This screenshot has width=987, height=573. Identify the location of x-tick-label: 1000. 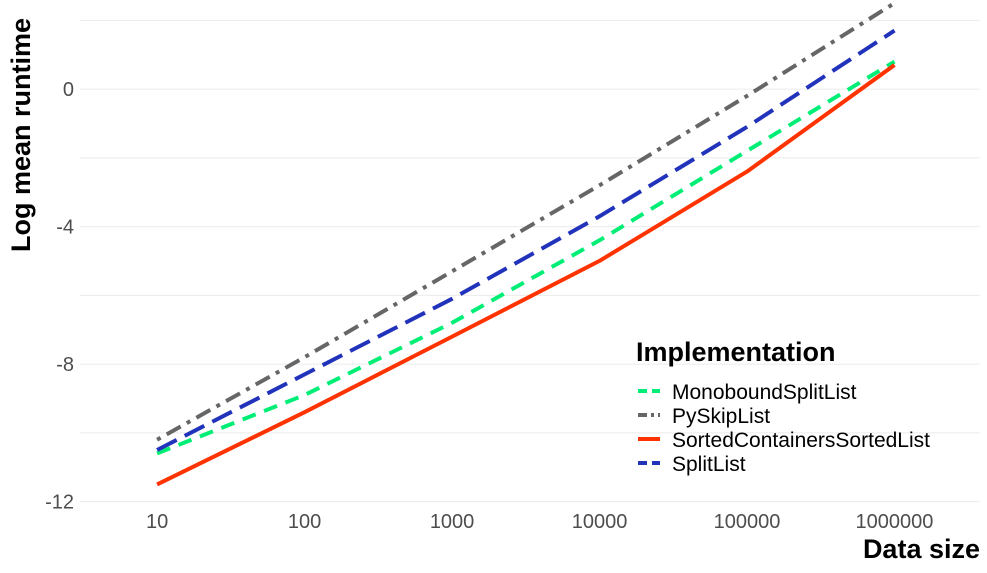
(452, 522).